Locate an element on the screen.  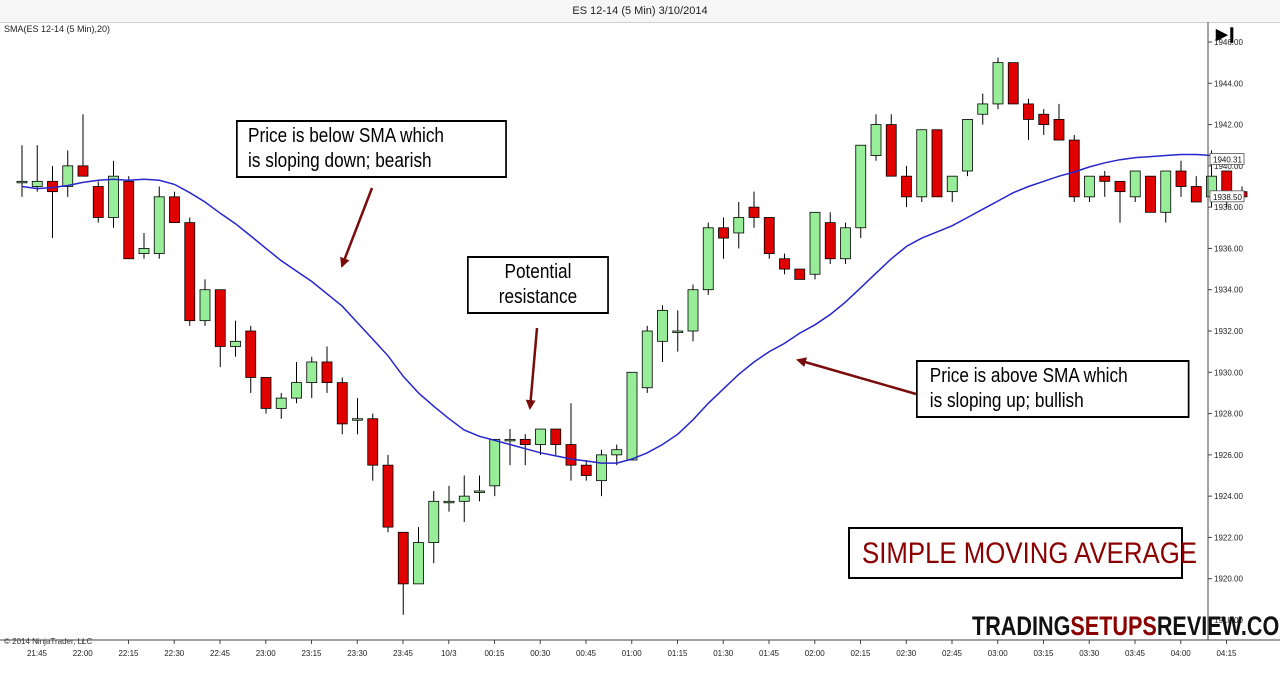
y-tick-label: 1940.00 is located at coordinates (1228, 166).